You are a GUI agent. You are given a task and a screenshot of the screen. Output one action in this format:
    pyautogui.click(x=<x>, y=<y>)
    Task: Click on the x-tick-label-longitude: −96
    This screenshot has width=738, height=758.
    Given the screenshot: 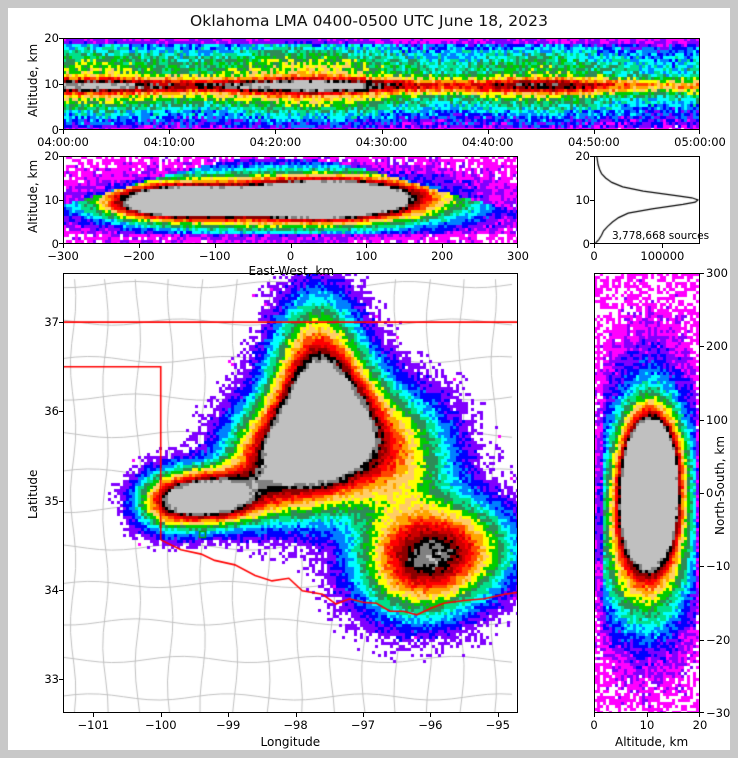 What is the action you would take?
    pyautogui.click(x=430, y=725)
    